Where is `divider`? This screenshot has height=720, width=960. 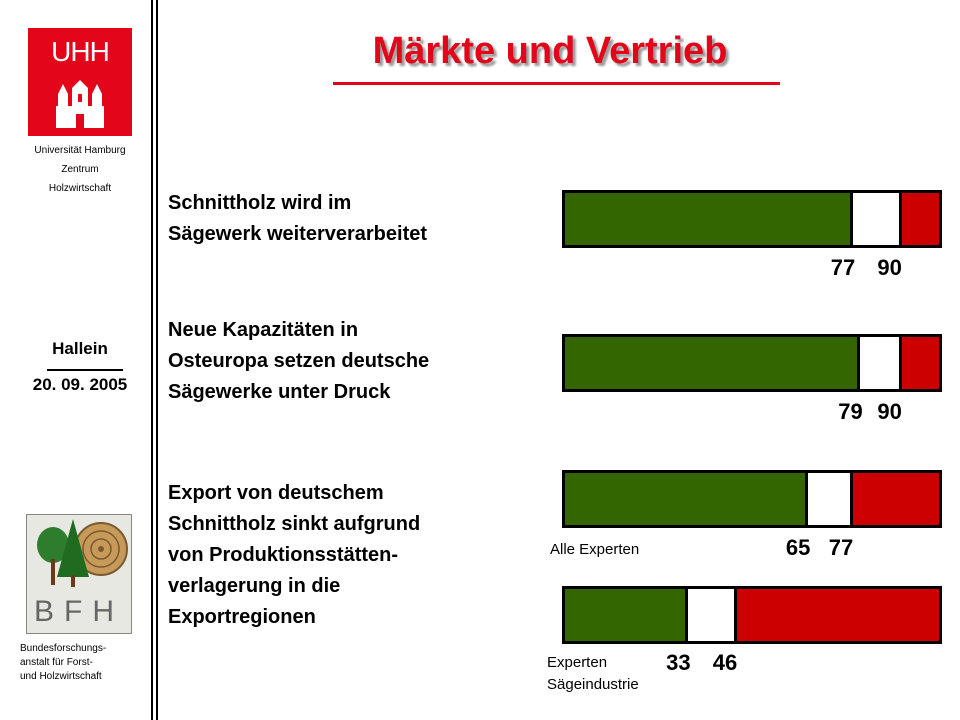
divider is located at coordinates (85, 370).